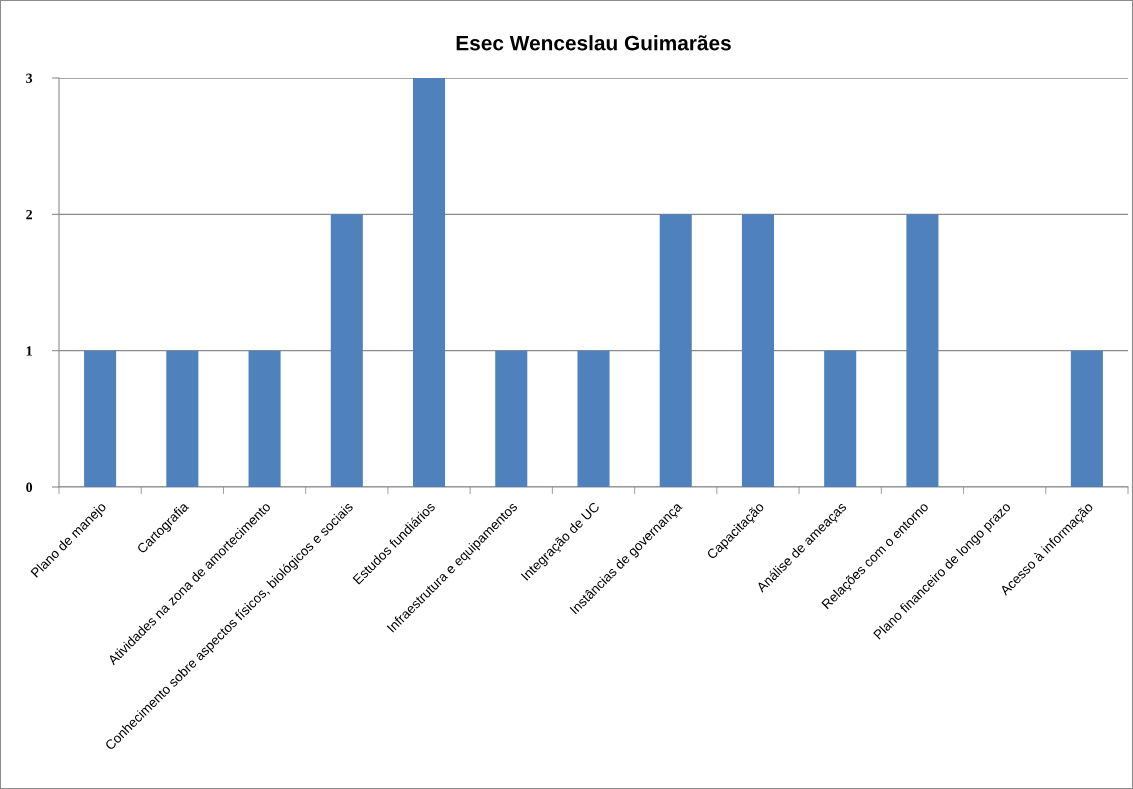 The width and height of the screenshot is (1133, 789). Describe the element at coordinates (29, 487) in the screenshot. I see `y-tick-label: 0` at that location.